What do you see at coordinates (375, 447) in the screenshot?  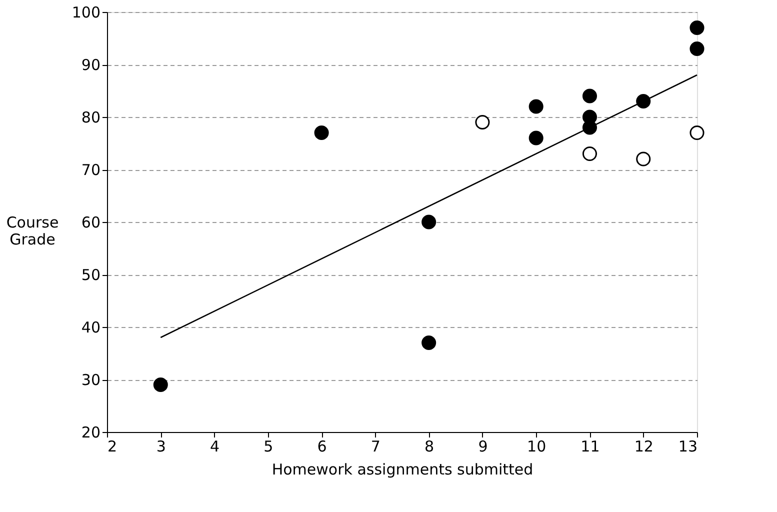 I see `x-tick-label: 7` at bounding box center [375, 447].